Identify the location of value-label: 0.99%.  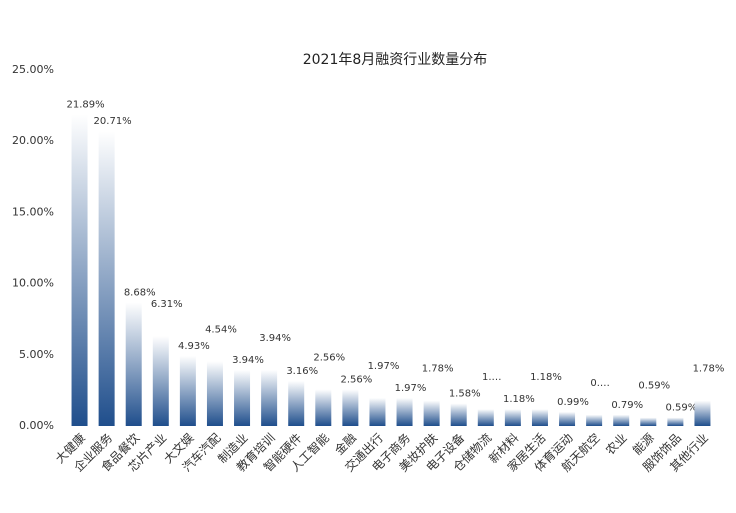
(573, 402).